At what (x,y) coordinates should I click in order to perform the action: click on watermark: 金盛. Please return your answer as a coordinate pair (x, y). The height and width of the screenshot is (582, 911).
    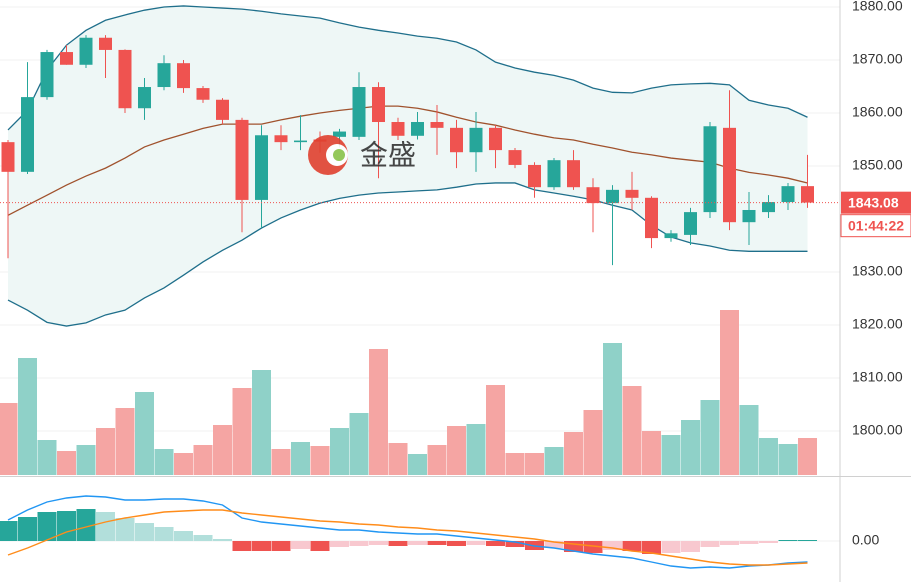
    Looking at the image, I should click on (362, 155).